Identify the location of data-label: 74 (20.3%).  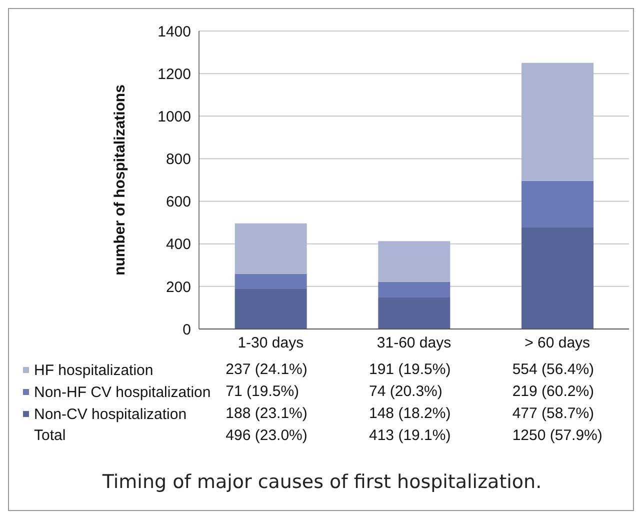
(405, 392).